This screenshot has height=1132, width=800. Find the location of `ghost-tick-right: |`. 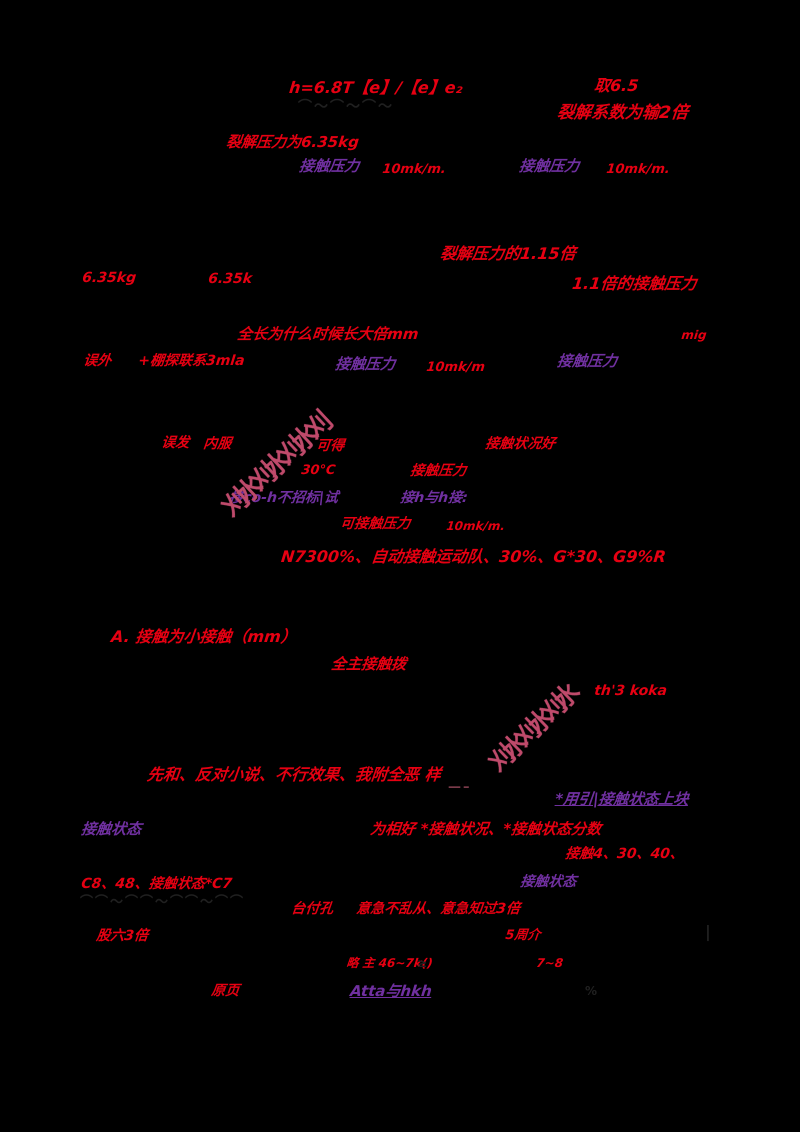

ghost-tick-right: | is located at coordinates (709, 931).